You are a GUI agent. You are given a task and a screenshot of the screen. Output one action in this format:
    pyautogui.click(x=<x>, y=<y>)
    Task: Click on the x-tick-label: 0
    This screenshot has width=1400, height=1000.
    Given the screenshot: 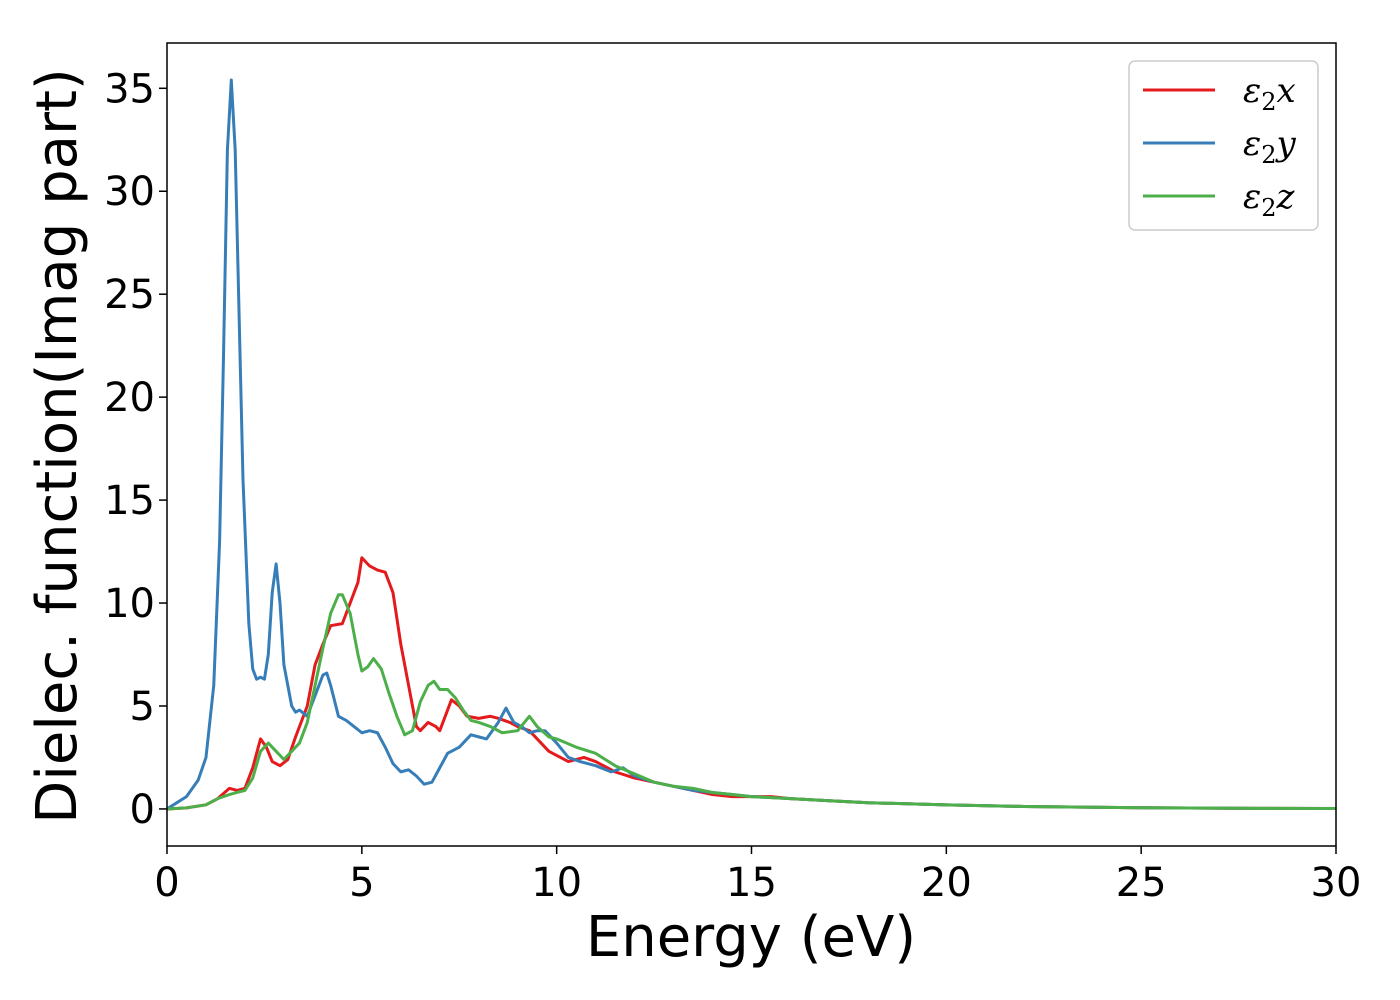 What is the action you would take?
    pyautogui.click(x=166, y=883)
    